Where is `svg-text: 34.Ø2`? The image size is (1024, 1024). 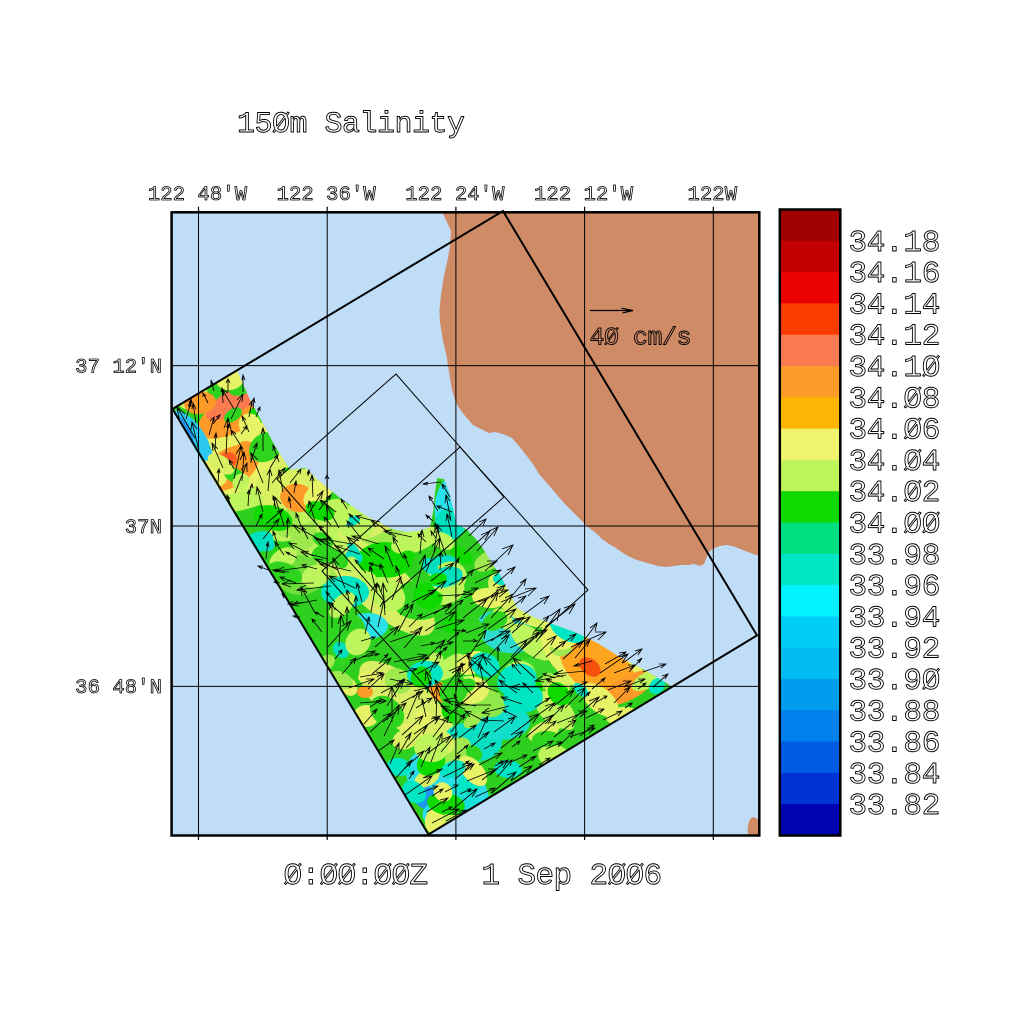
svg-text: 34.Ø2 is located at coordinates (895, 493).